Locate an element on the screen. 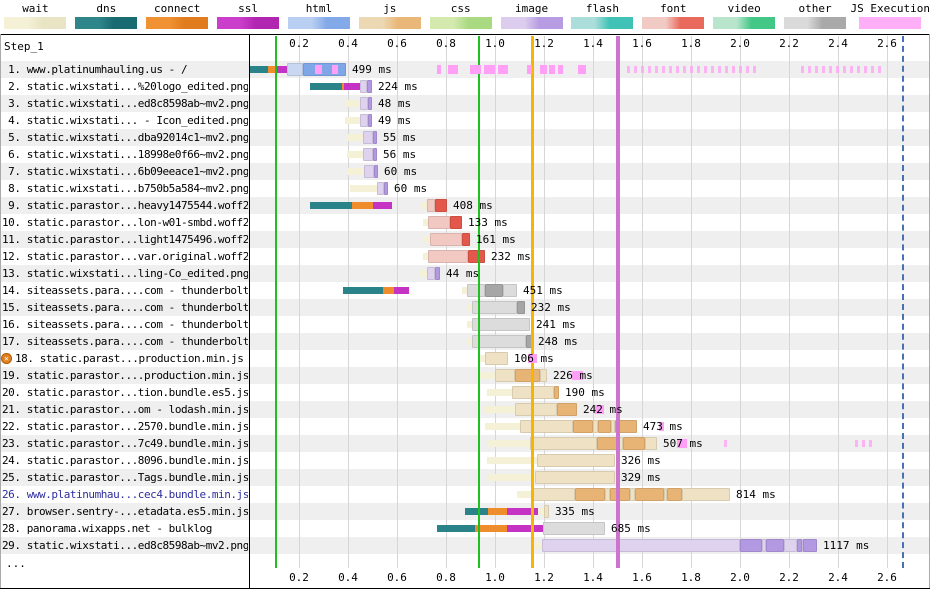 This screenshot has height=590, width=930. request-label: 8. static.wixstati...b750b5a584~mv2.png is located at coordinates (125, 188).